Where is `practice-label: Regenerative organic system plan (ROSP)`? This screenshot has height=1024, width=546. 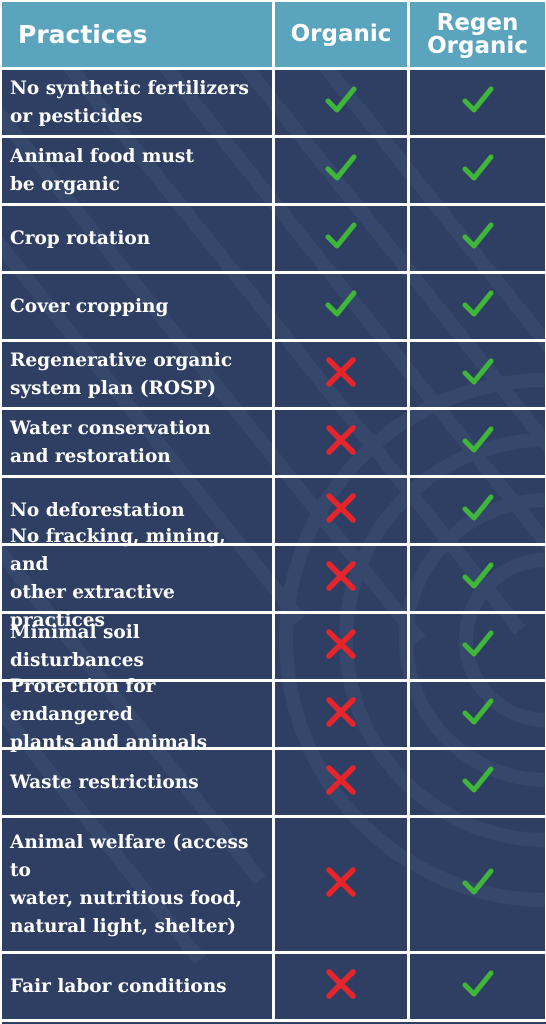
practice-label: Regenerative organic system plan (ROSP) is located at coordinates (138, 376).